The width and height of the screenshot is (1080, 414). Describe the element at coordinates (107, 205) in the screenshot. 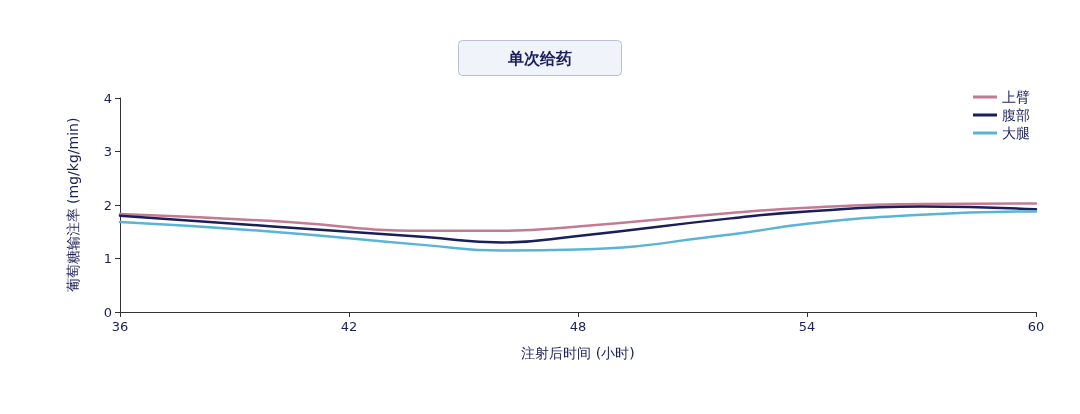

I see `y-tick-label: 2` at that location.